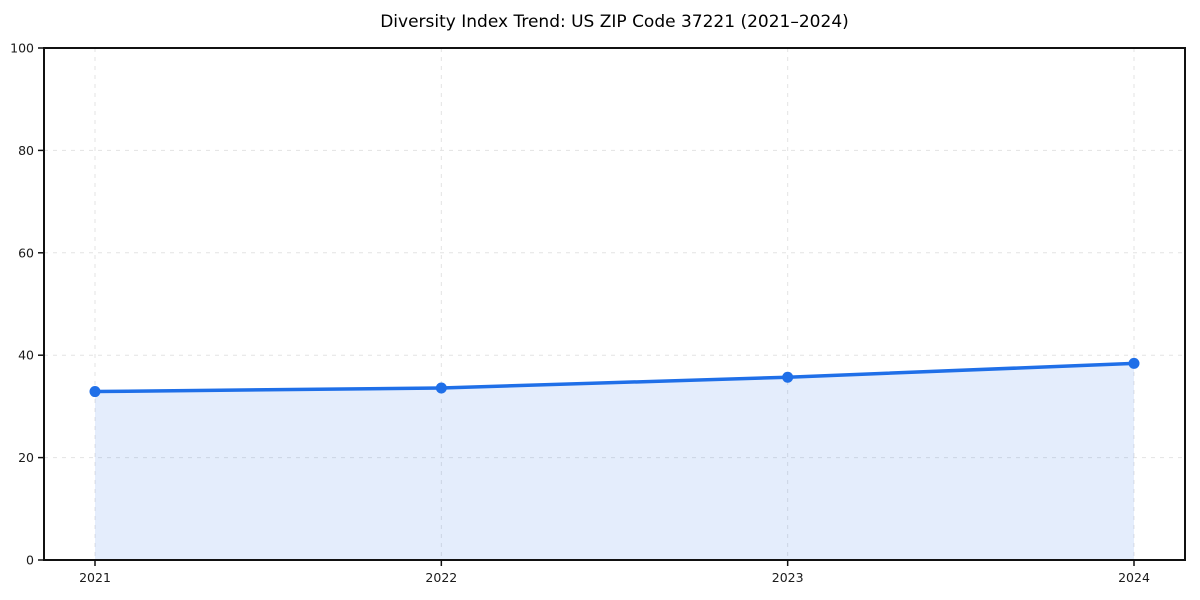  What do you see at coordinates (26, 457) in the screenshot?
I see `y-tick-label: 20` at bounding box center [26, 457].